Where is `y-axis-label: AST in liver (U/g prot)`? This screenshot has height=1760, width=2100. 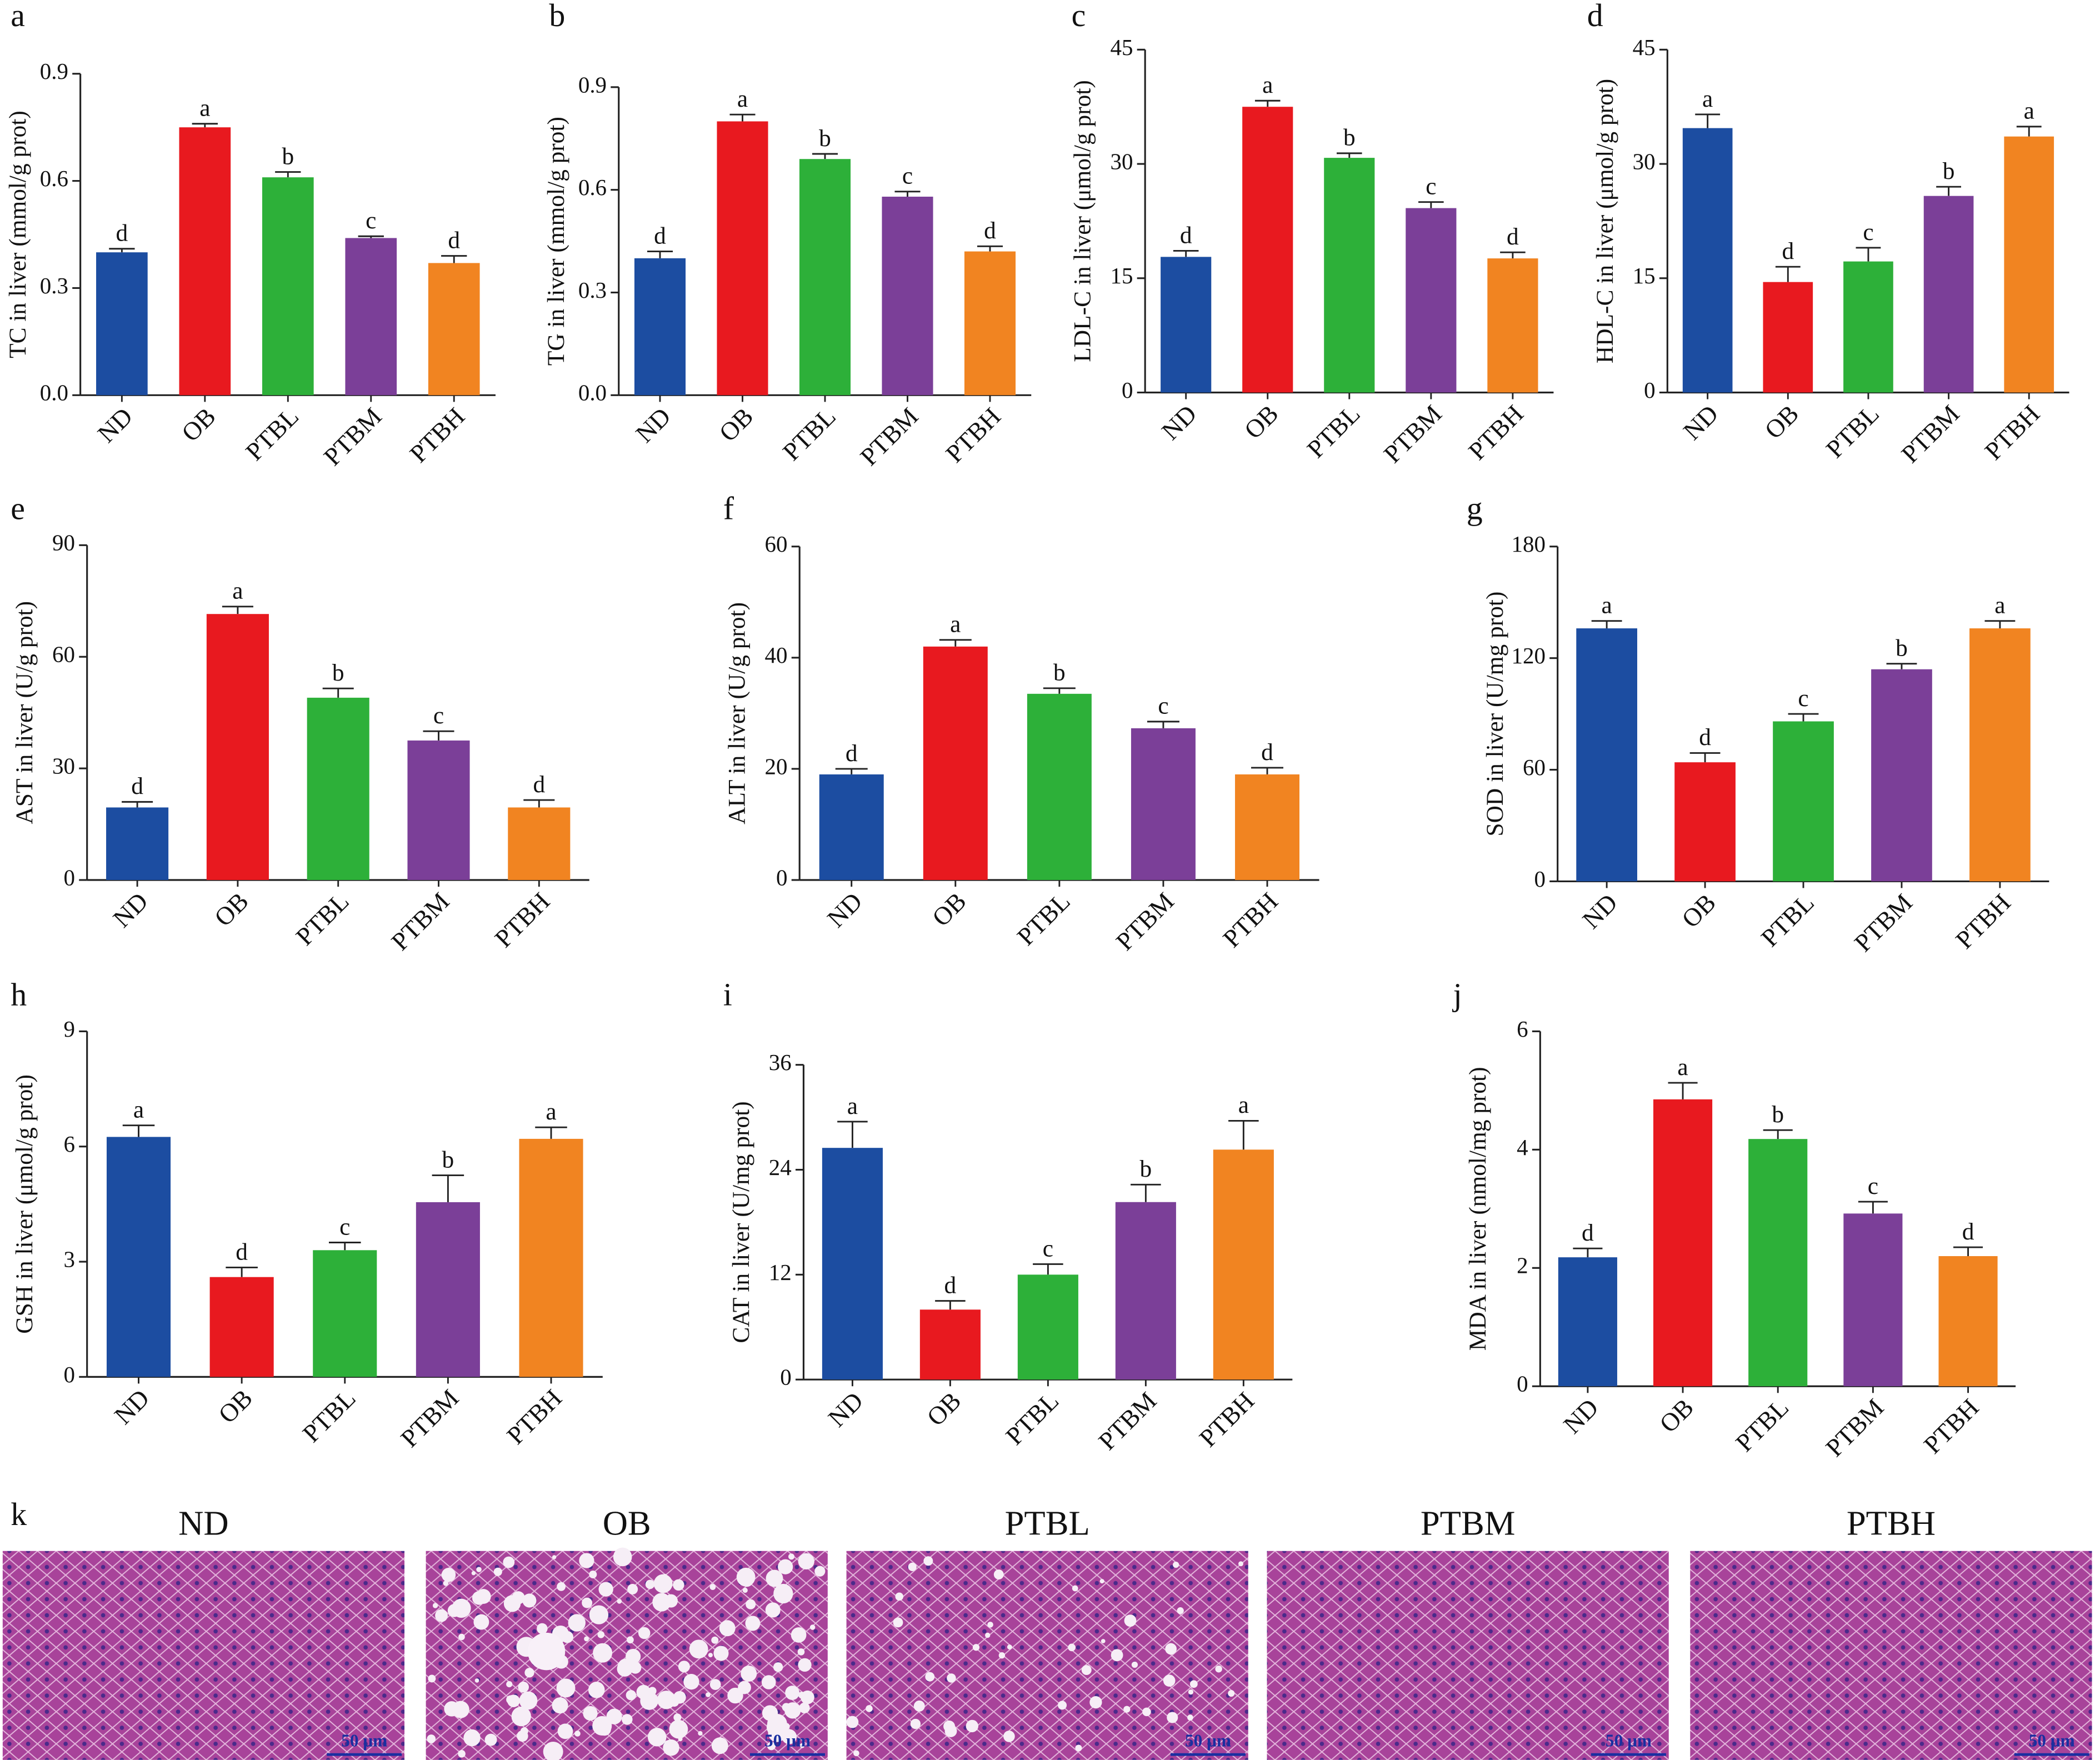 y-axis-label: AST in liver (U/g prot) is located at coordinates (25, 712).